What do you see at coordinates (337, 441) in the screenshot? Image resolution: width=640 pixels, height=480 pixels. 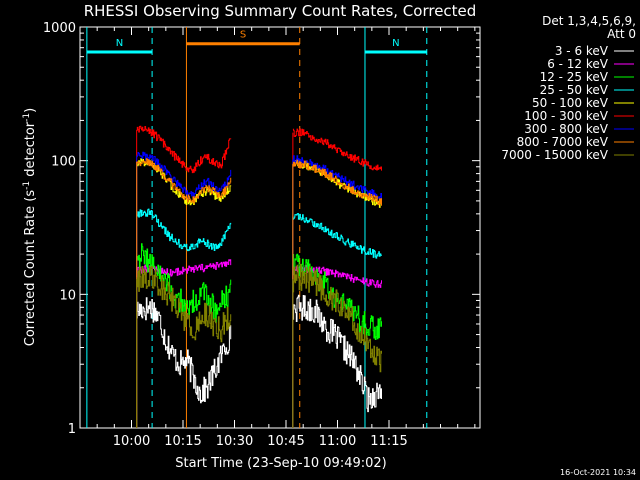 I see `x-tick-label: 11:00` at bounding box center [337, 441].